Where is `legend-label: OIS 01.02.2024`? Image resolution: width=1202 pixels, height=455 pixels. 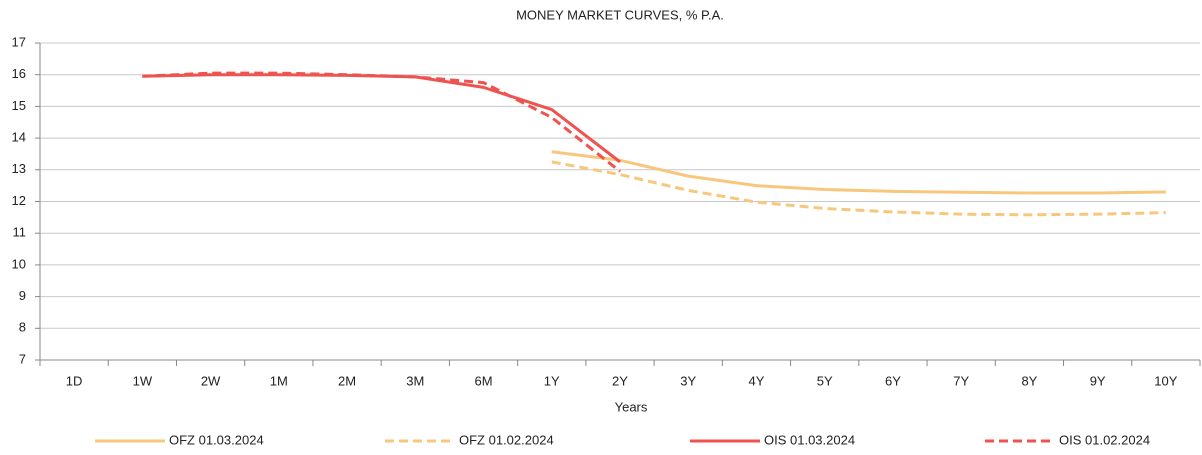
legend-label: OIS 01.02.2024 is located at coordinates (1104, 439).